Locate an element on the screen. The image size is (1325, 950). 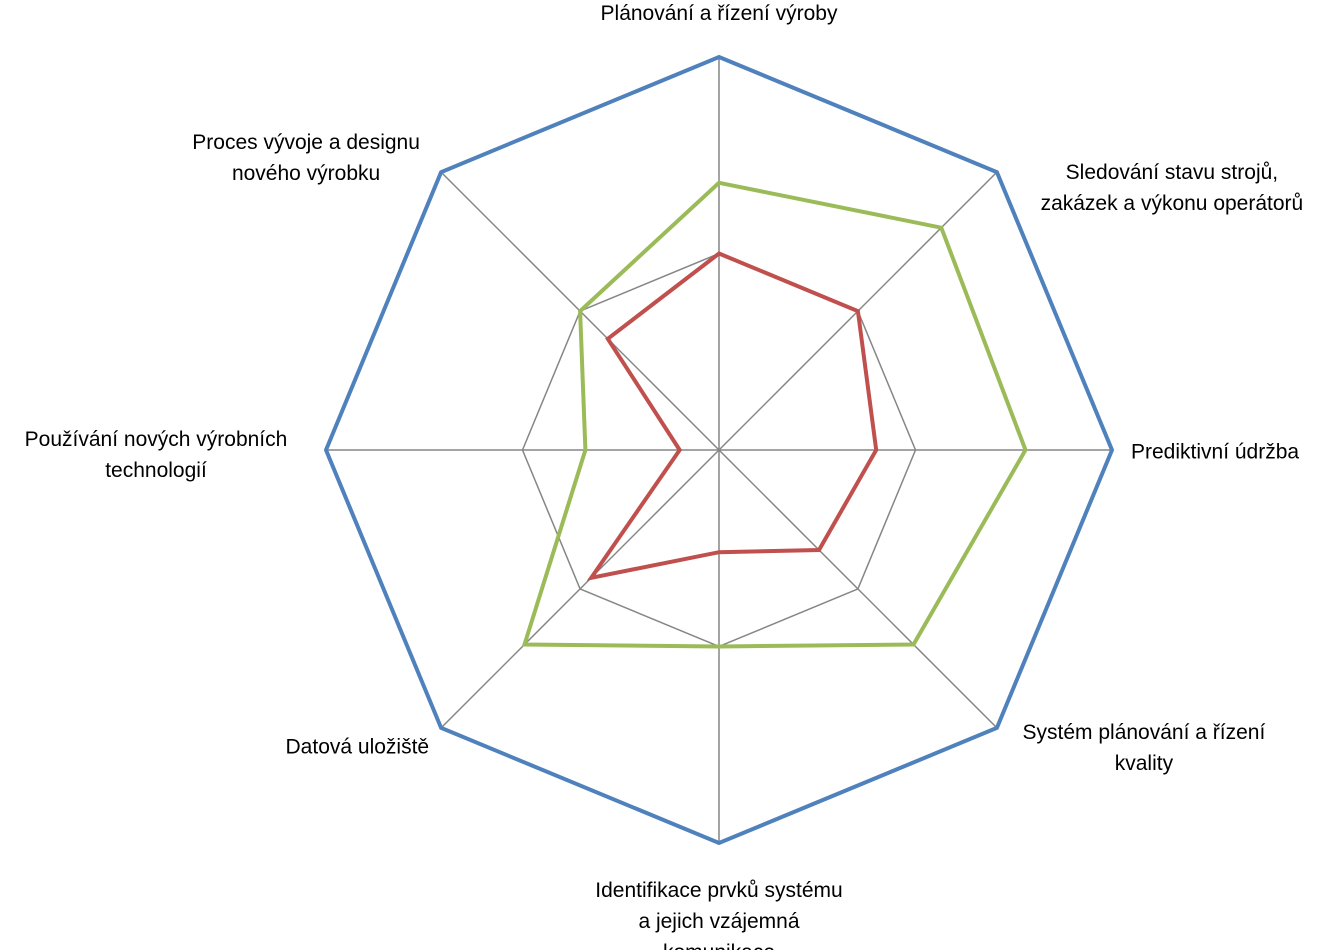
category-label-4-line-1: a jejich vzájemná is located at coordinates (718, 921).